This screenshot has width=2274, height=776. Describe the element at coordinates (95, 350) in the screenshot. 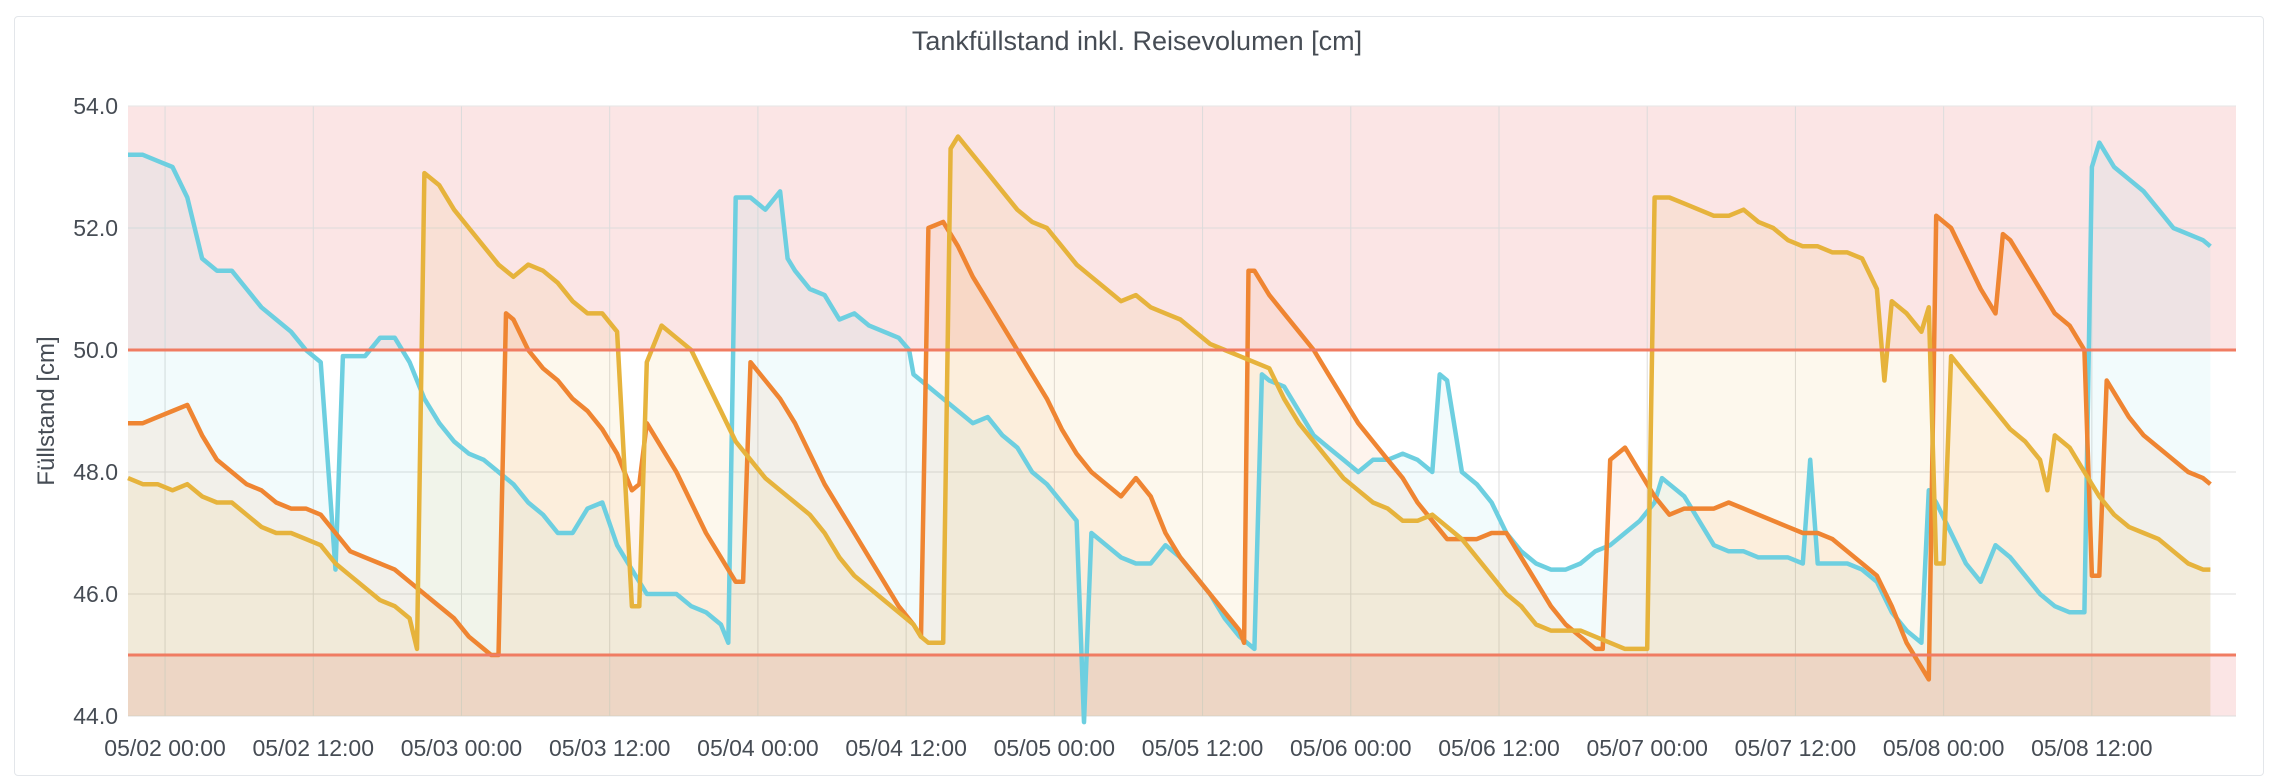

I see `y-tick-label-3: 50.0` at that location.